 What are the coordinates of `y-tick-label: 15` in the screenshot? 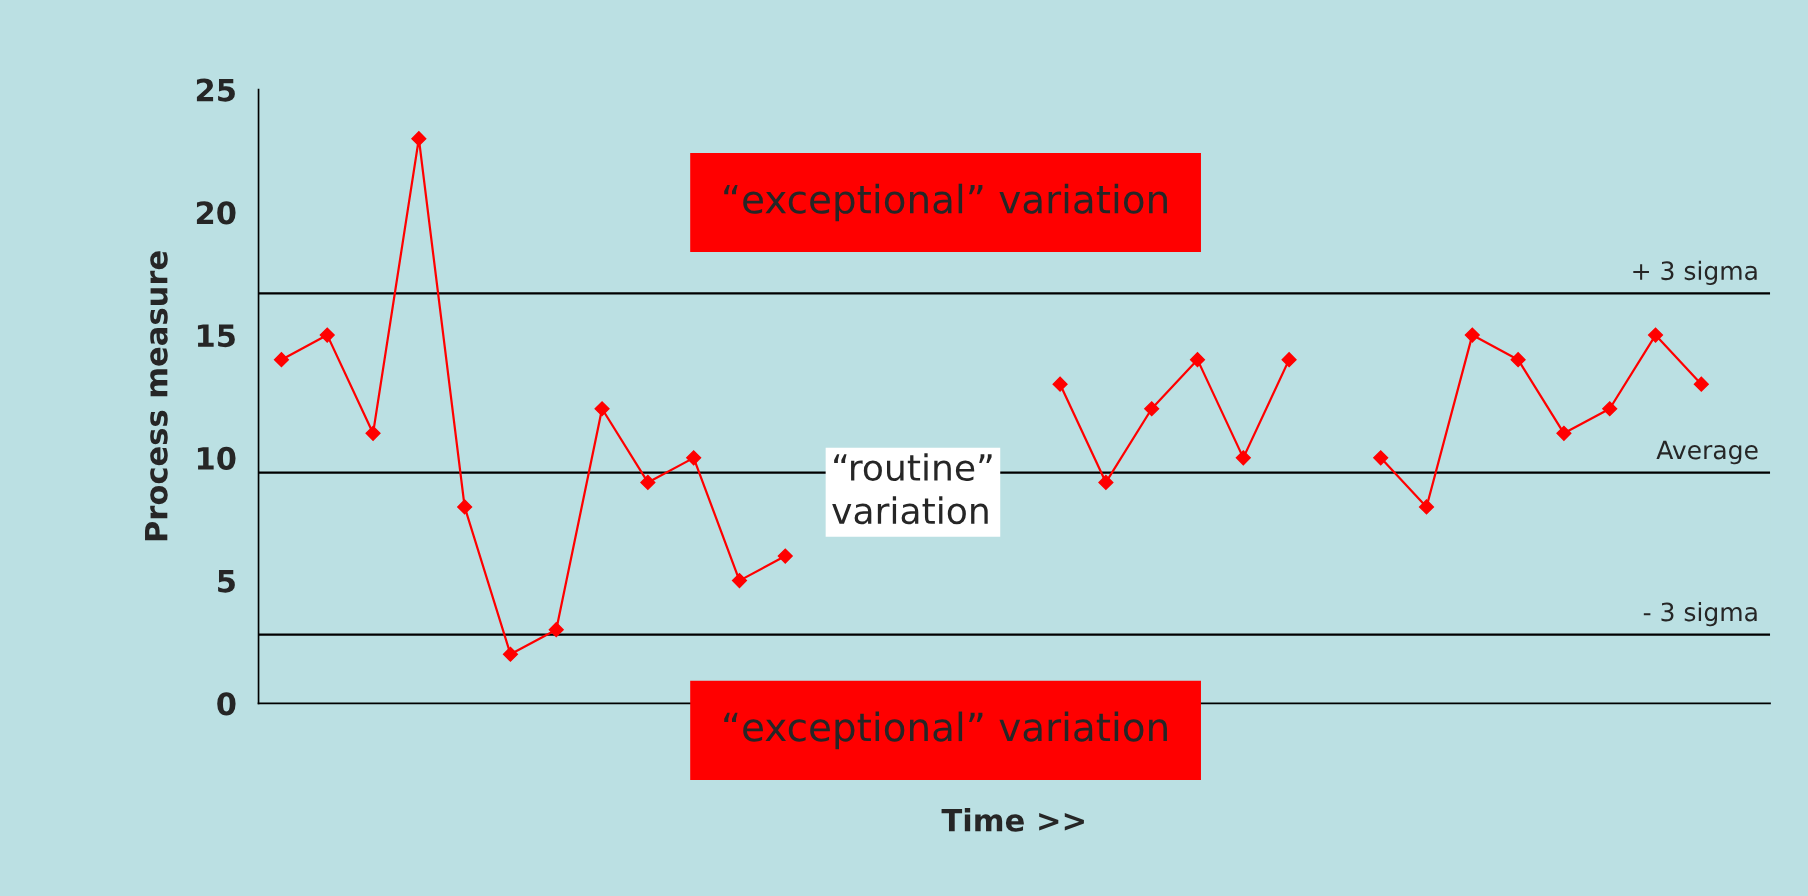 It's located at (216, 336).